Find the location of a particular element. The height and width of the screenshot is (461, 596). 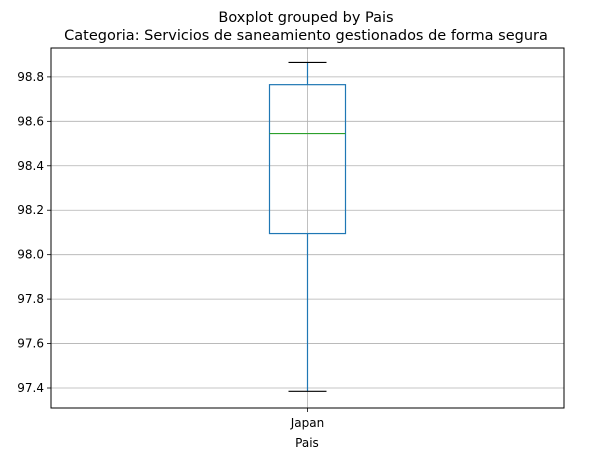

box-layer is located at coordinates (307, 226).